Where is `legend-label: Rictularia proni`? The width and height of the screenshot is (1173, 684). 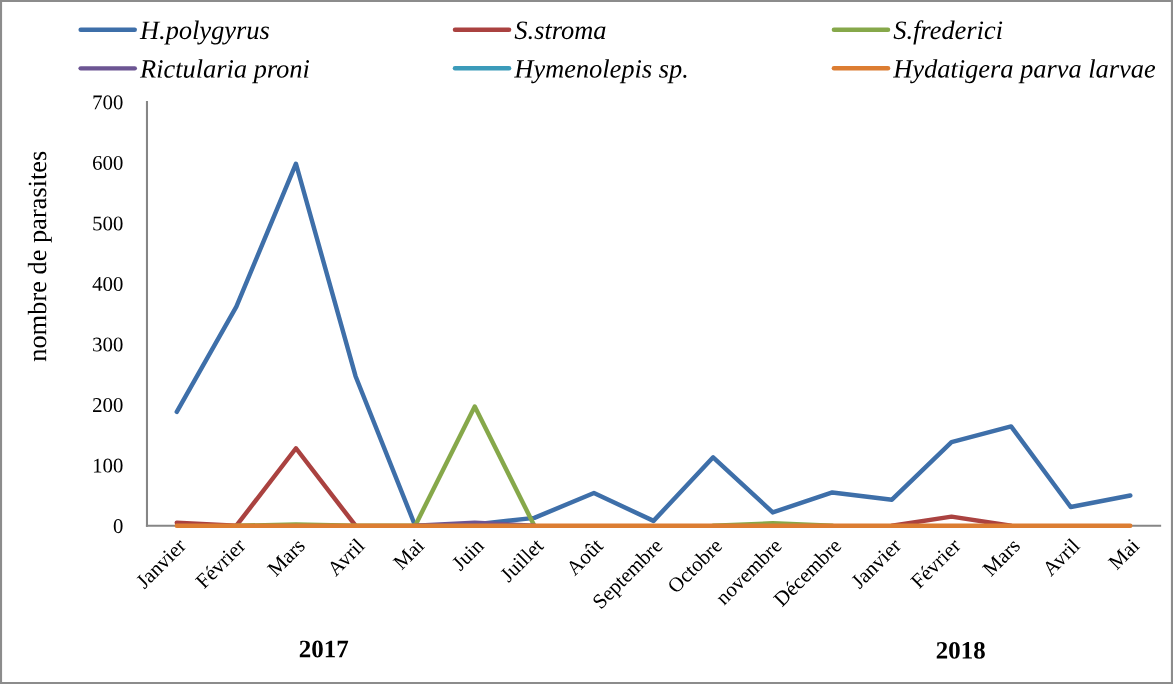
legend-label: Rictularia proni is located at coordinates (224, 71).